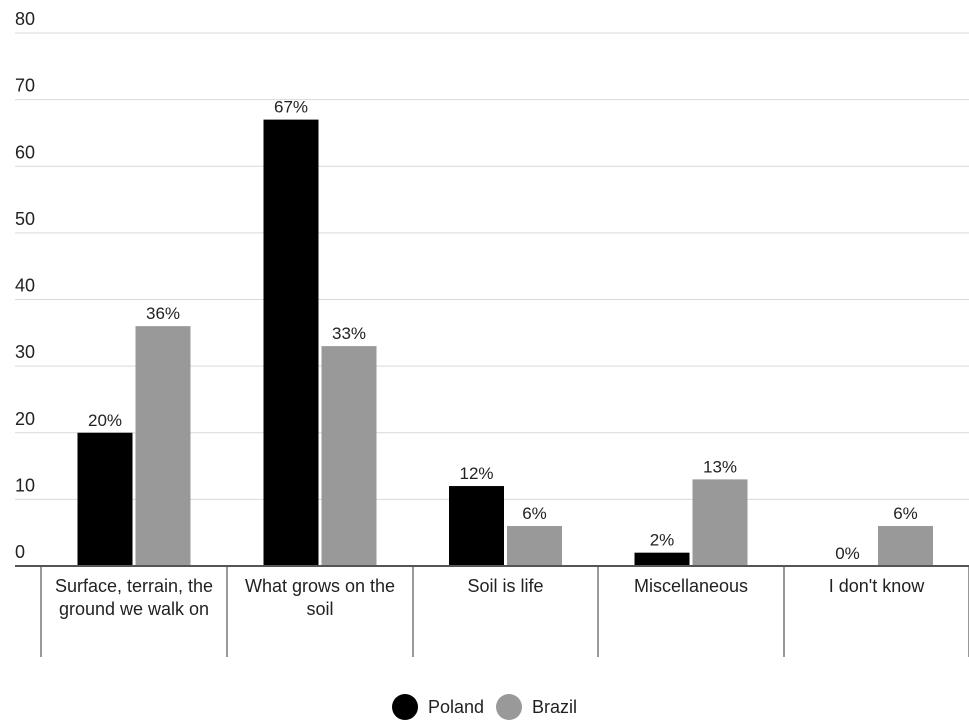  I want to click on legend-swatch-brazil, so click(509, 707).